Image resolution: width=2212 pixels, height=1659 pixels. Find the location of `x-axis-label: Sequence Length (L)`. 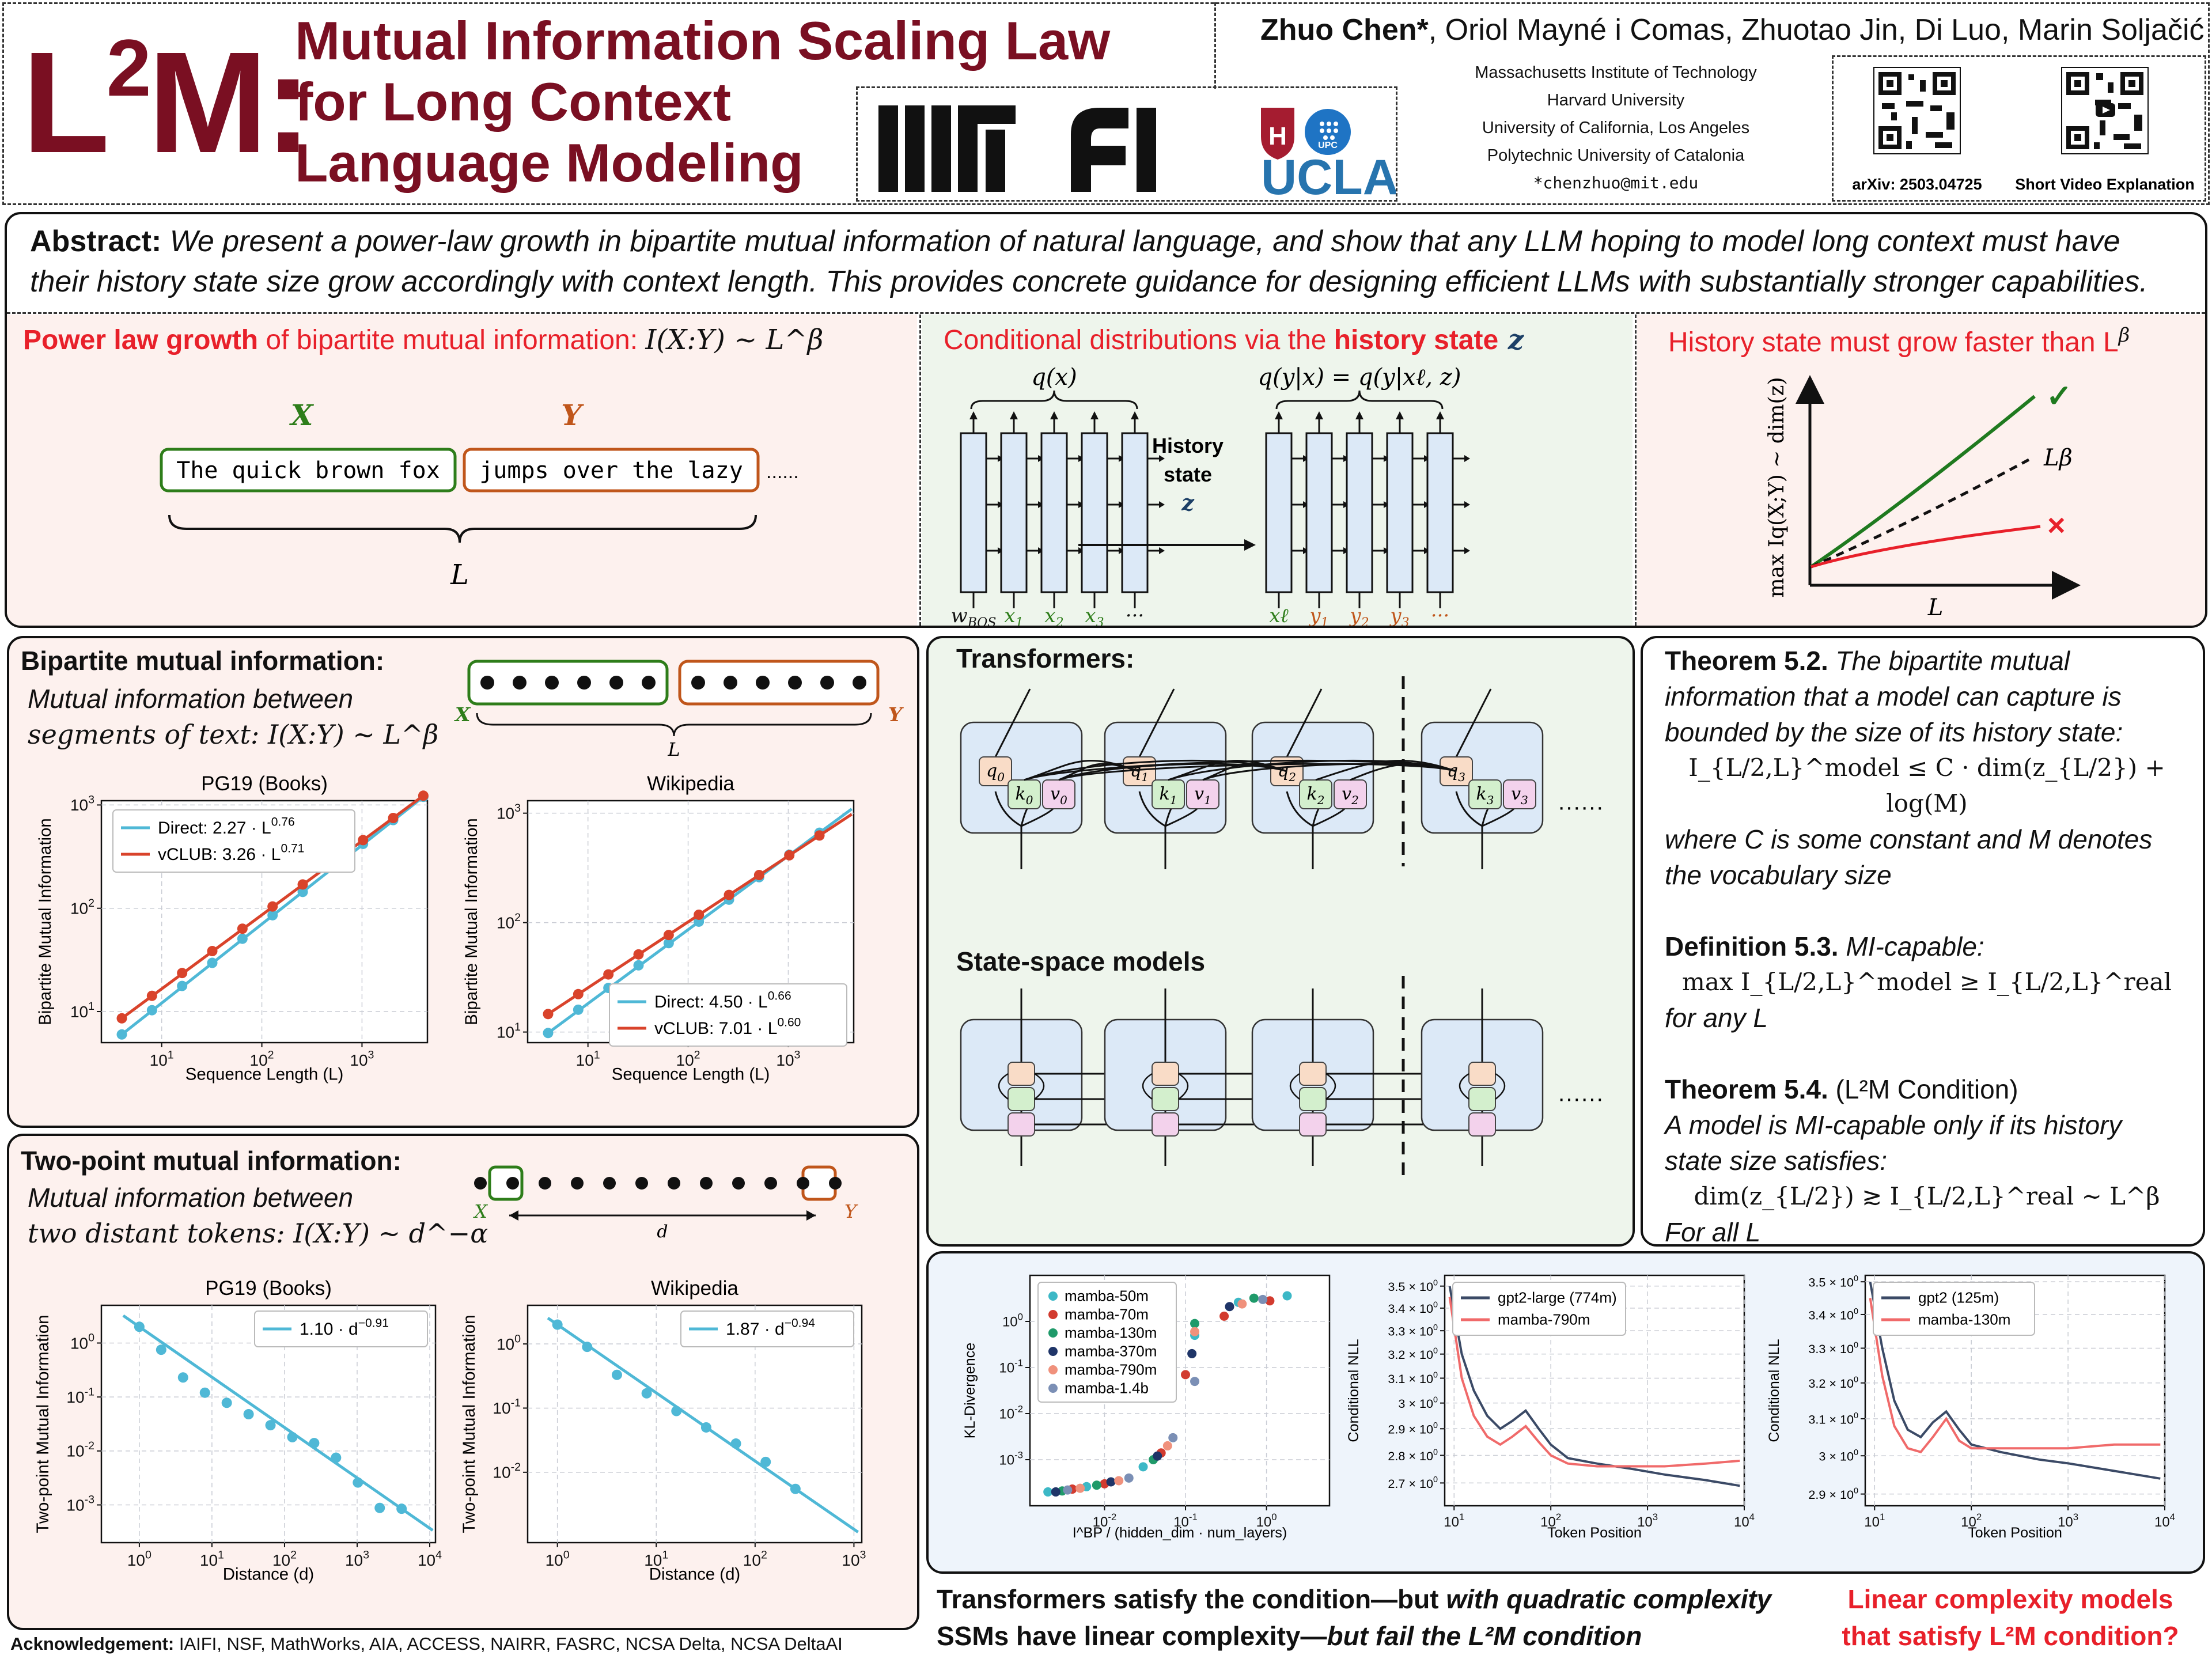

x-axis-label: Sequence Length (L) is located at coordinates (691, 1074).